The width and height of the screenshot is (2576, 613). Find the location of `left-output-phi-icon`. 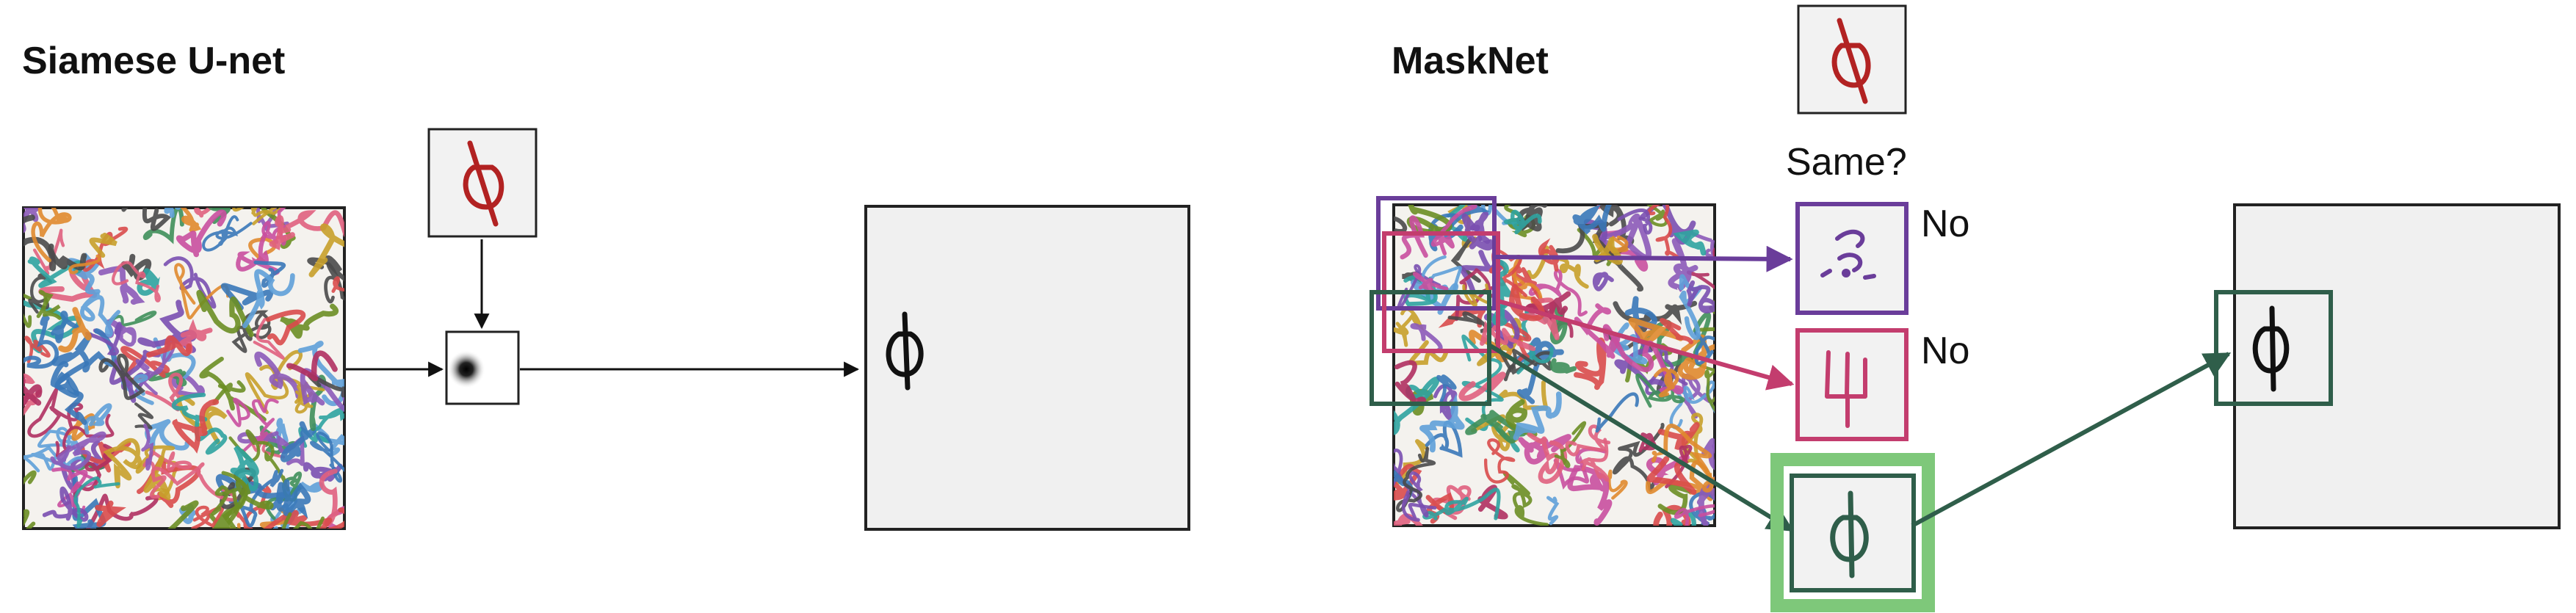

left-output-phi-icon is located at coordinates (905, 351).